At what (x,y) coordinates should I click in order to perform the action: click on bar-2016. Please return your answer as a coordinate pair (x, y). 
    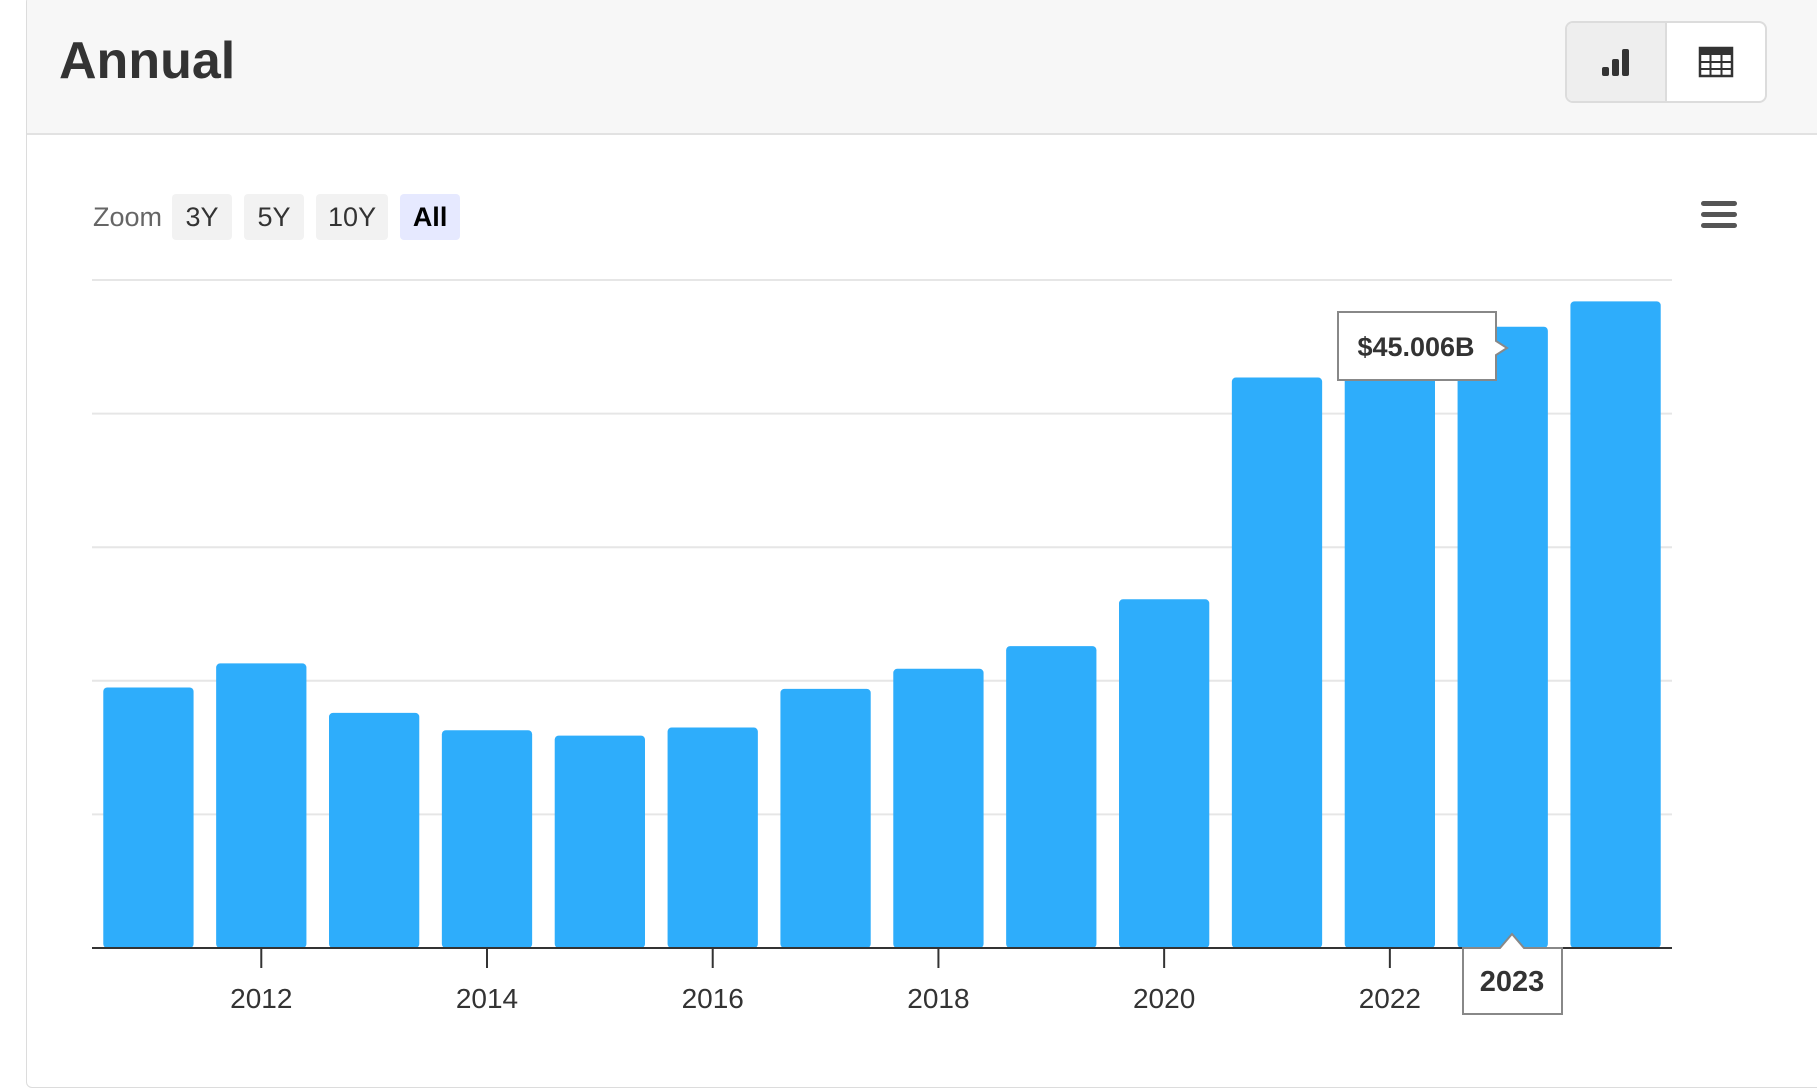
    Looking at the image, I should click on (712, 837).